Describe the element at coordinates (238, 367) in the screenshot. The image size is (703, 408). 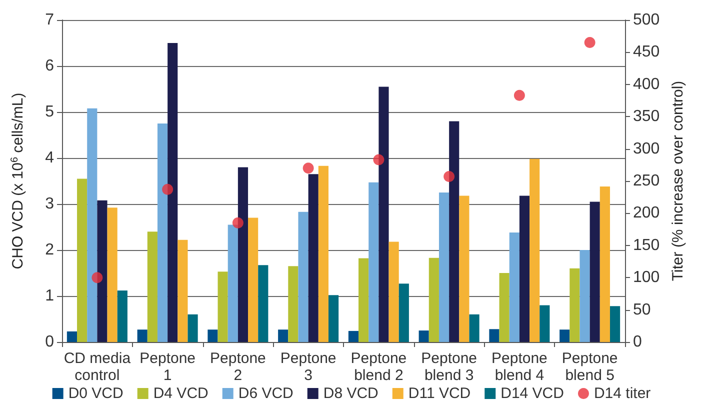
I see `x-tick-label: Peptone 2` at that location.